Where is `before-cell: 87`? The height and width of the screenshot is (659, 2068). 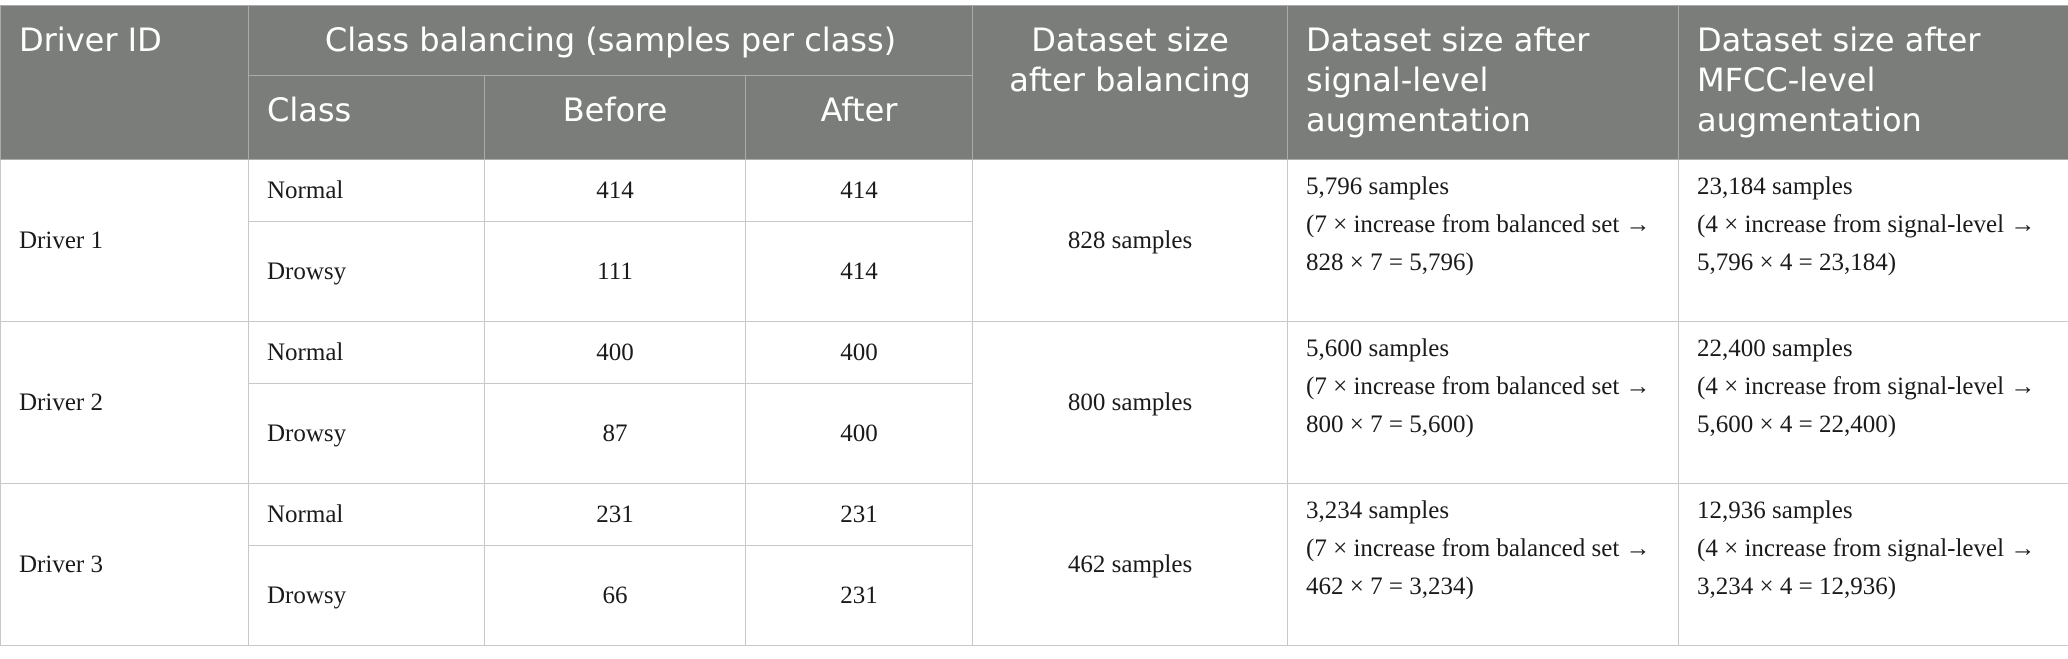
before-cell: 87 is located at coordinates (615, 433).